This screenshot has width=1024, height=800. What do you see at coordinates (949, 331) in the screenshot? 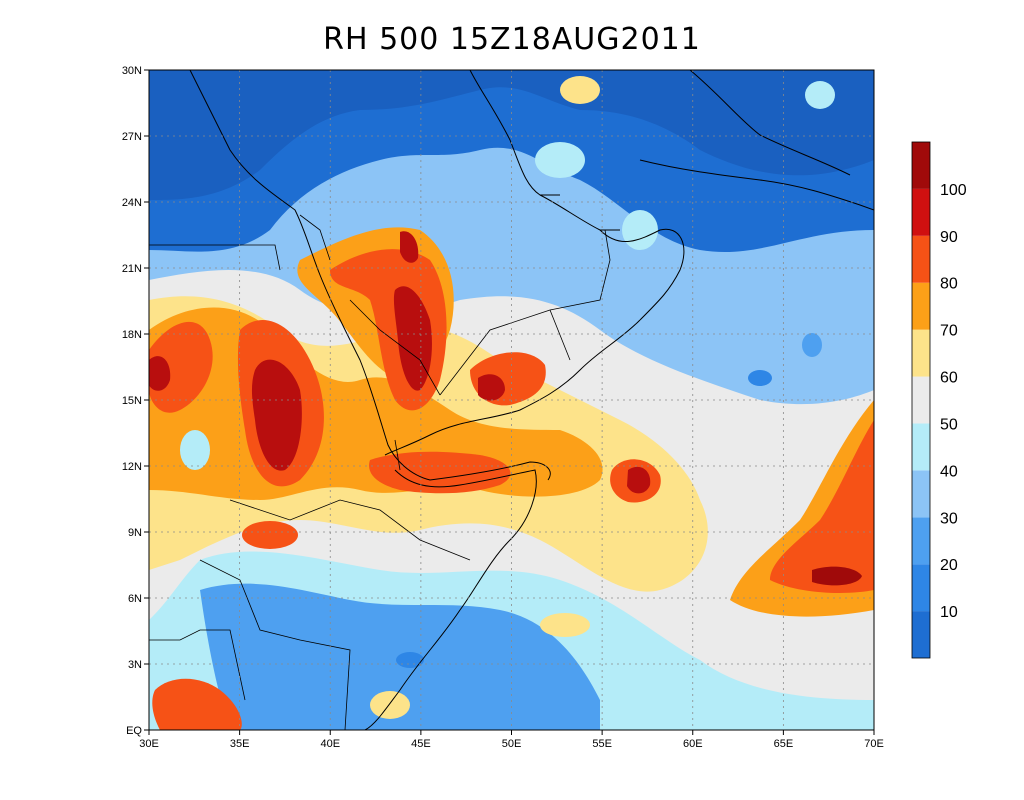
I see `colorbar-label: 70` at bounding box center [949, 331].